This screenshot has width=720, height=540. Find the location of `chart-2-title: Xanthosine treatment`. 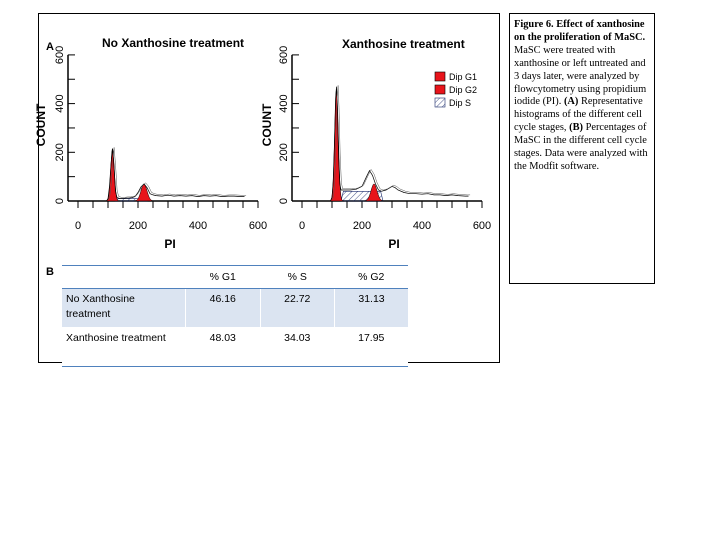

chart-2-title: Xanthosine treatment is located at coordinates (403, 44).